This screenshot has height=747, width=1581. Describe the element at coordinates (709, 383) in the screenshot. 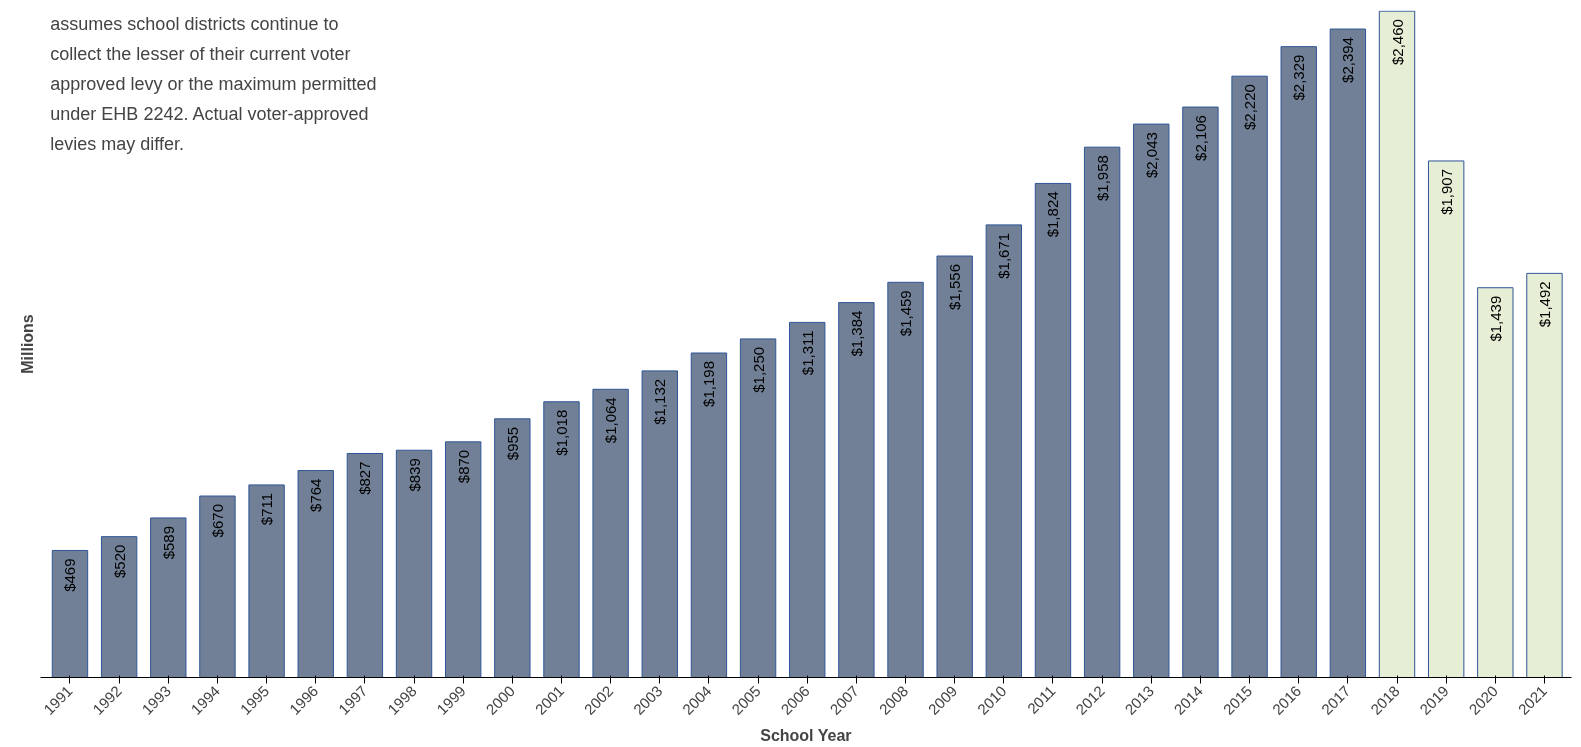

I see `data-label: $1,198` at that location.